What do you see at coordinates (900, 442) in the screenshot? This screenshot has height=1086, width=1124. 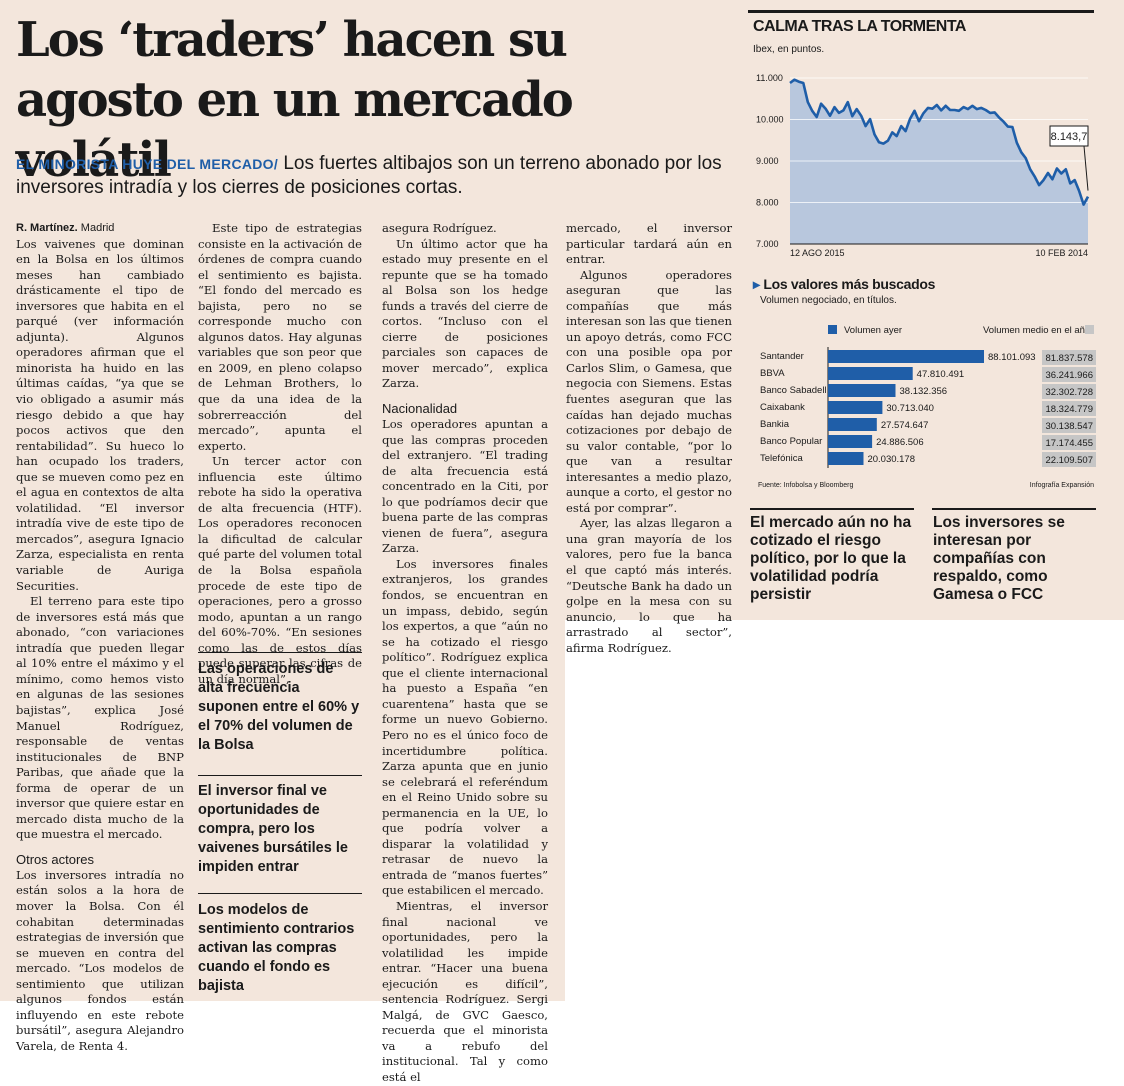 I see `bar-value-label: 24.886.506` at bounding box center [900, 442].